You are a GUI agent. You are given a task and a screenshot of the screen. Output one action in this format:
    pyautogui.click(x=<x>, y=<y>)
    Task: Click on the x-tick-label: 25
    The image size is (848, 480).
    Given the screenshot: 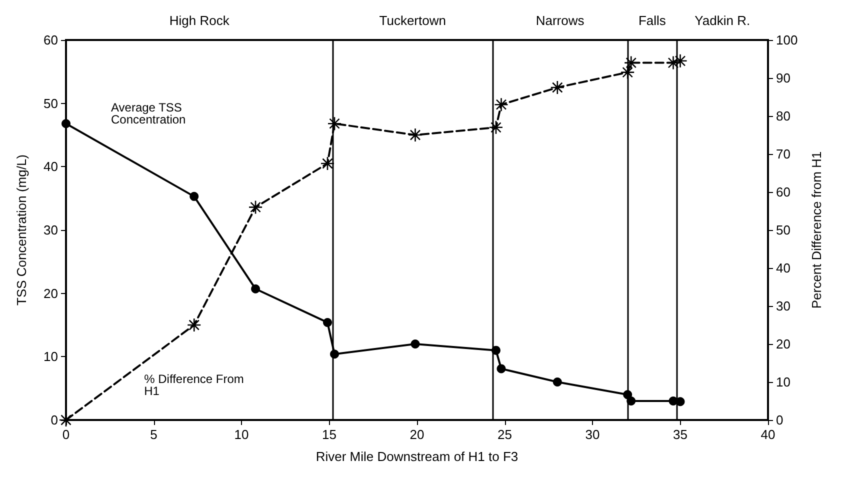 What is the action you would take?
    pyautogui.click(x=505, y=434)
    